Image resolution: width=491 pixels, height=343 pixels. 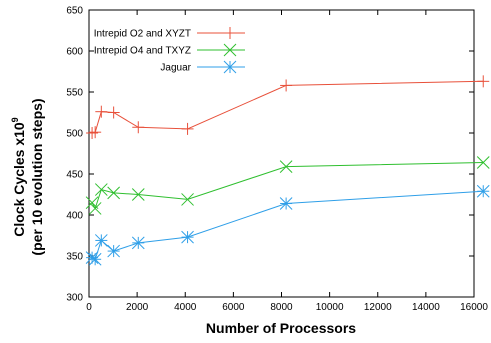 I want to click on x-tick-label: 12000, so click(x=378, y=307).